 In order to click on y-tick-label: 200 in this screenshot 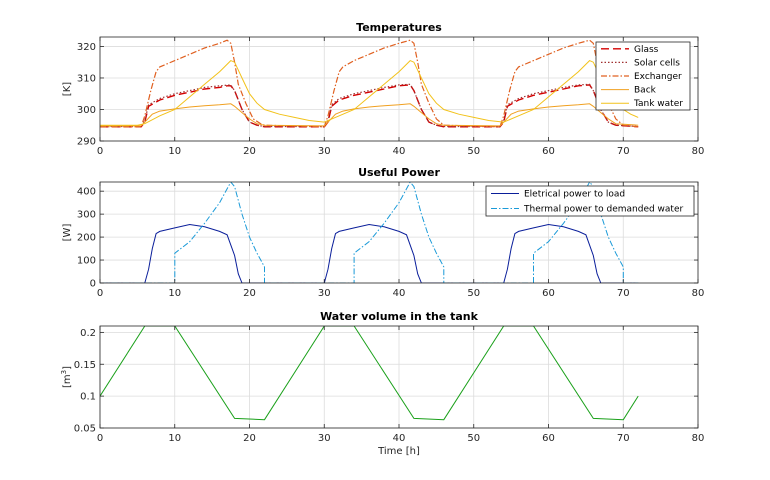, I will do `click(86, 238)`.